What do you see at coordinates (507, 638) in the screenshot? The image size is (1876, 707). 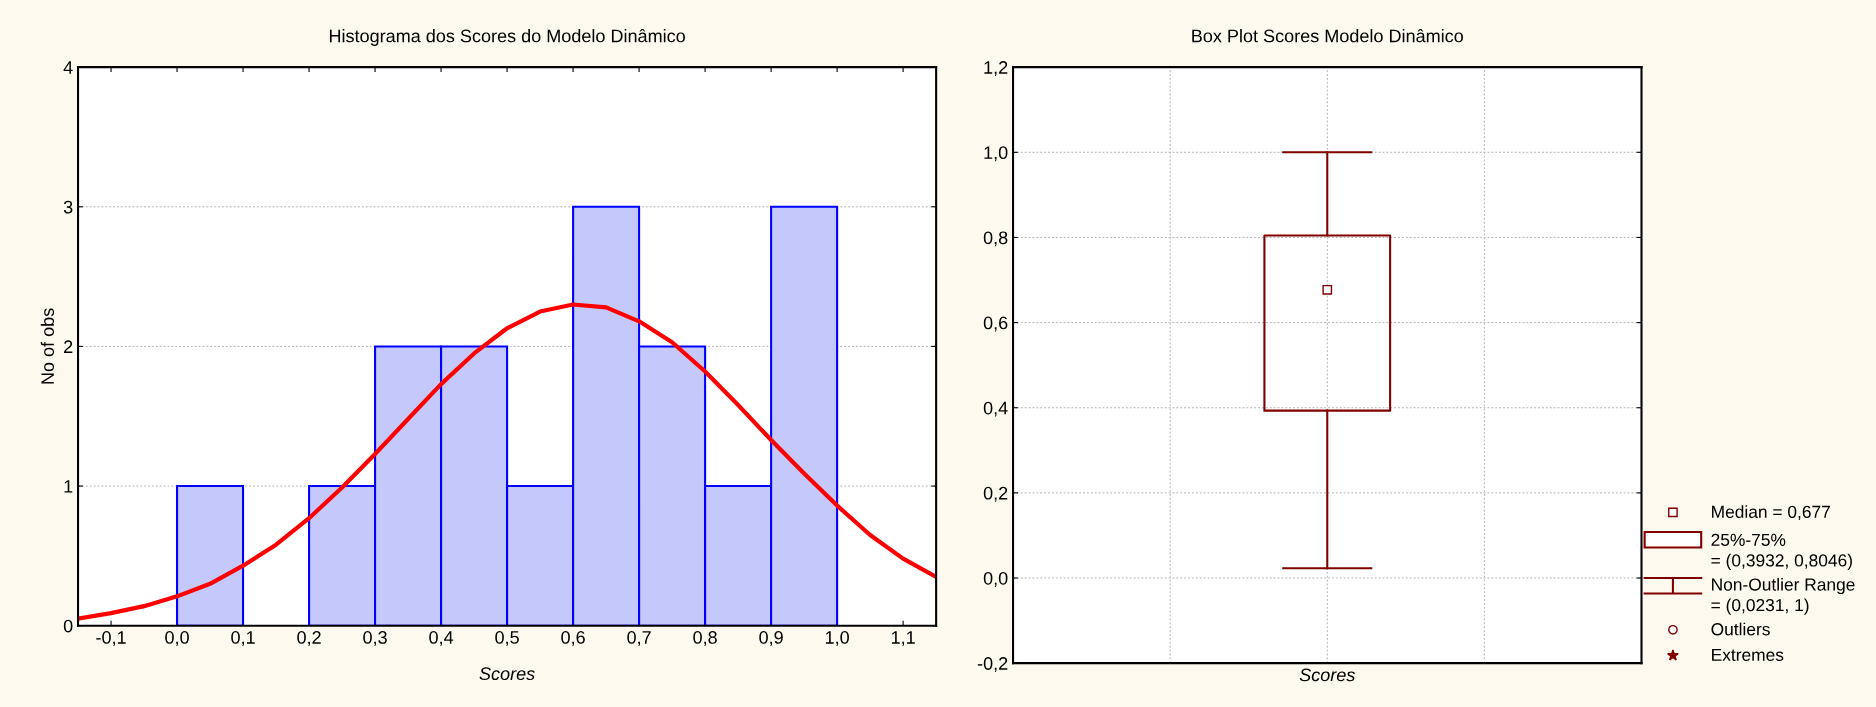 I see `x-tick-label: 0,5` at bounding box center [507, 638].